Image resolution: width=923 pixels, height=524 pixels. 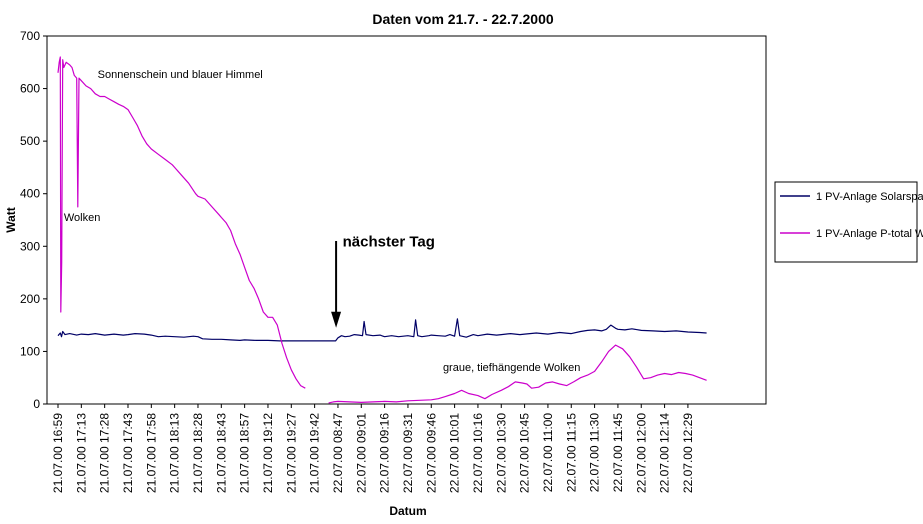 I want to click on x-tick-label: 22.07.00 08:47, so click(x=338, y=453).